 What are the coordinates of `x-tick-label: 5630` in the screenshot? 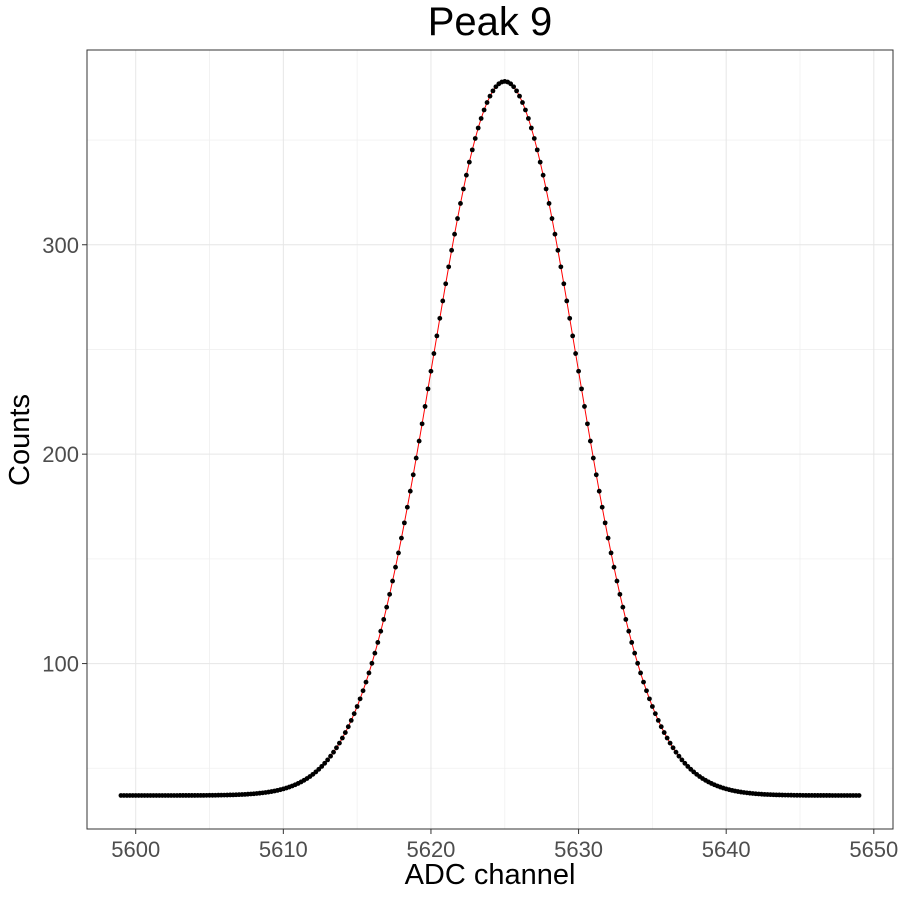 It's located at (578, 849).